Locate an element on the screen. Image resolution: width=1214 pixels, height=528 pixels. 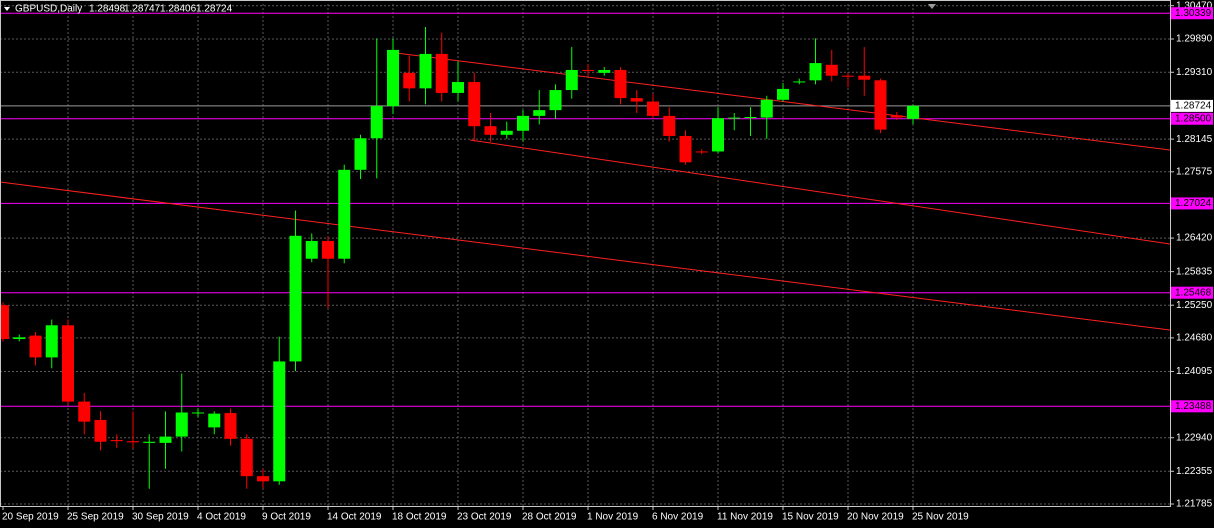
x-tick-label: 30 Sep 2019 is located at coordinates (160, 517).